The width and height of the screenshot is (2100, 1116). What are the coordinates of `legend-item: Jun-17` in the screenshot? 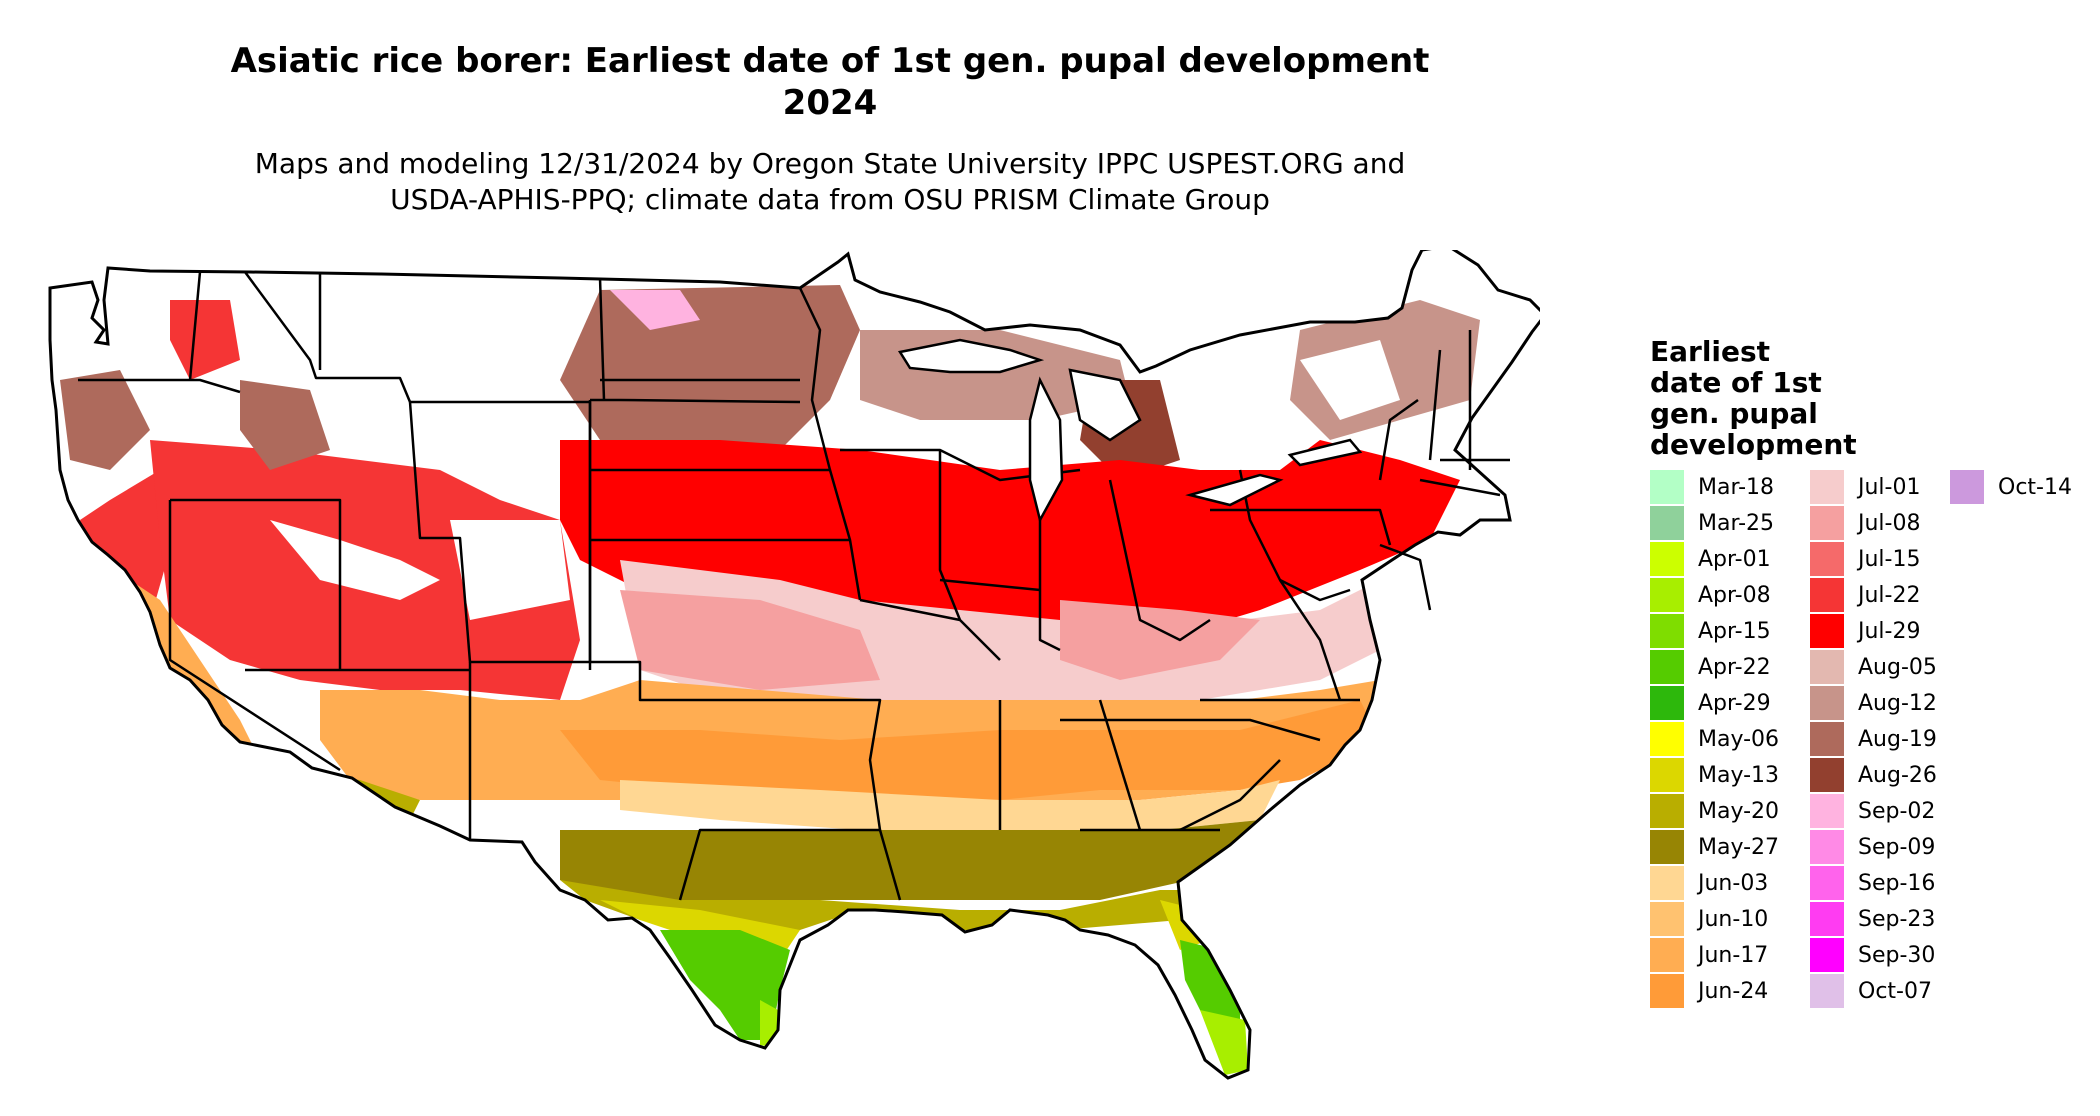 It's located at (1725, 955).